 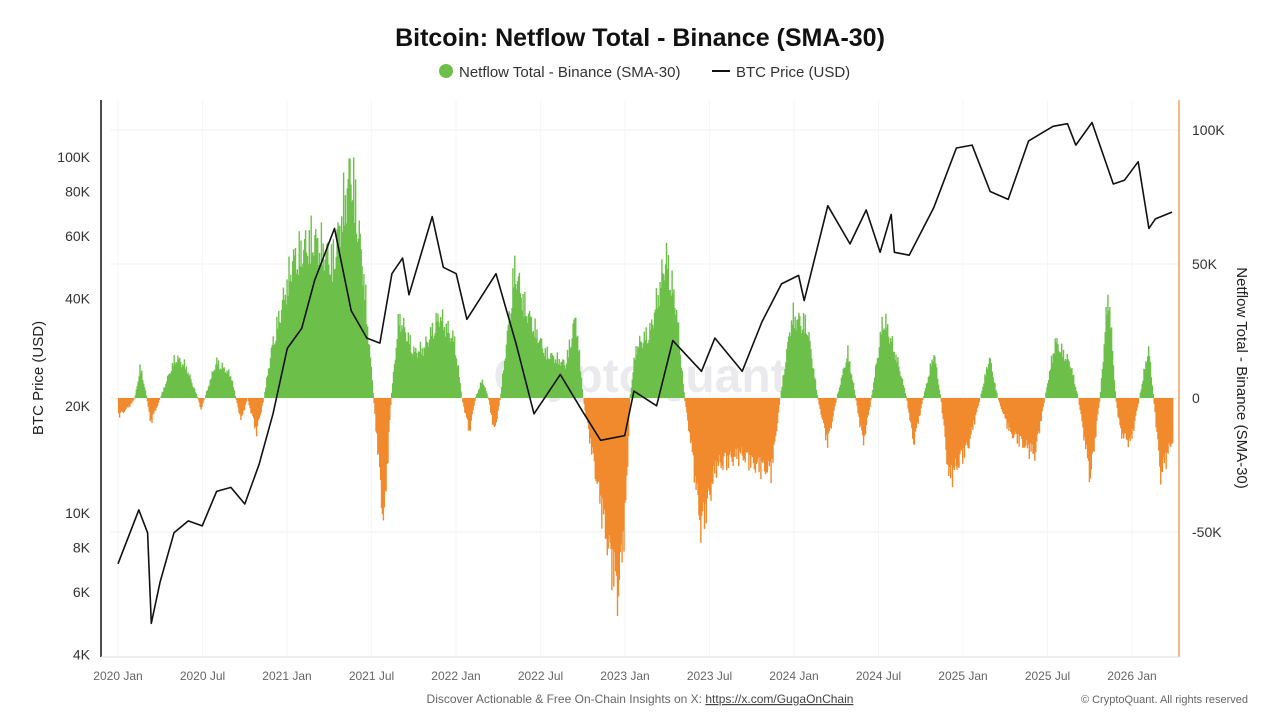 What do you see at coordinates (73, 406) in the screenshot?
I see `left-axis-ticks: 4K 6K 8K 10K 20K 40K 60K 80K 100K` at bounding box center [73, 406].